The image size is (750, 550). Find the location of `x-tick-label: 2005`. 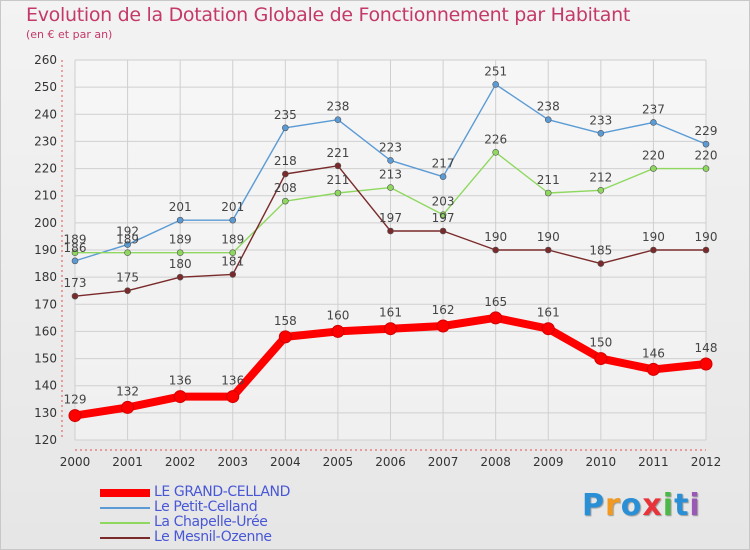

x-tick-label: 2005 is located at coordinates (338, 462).